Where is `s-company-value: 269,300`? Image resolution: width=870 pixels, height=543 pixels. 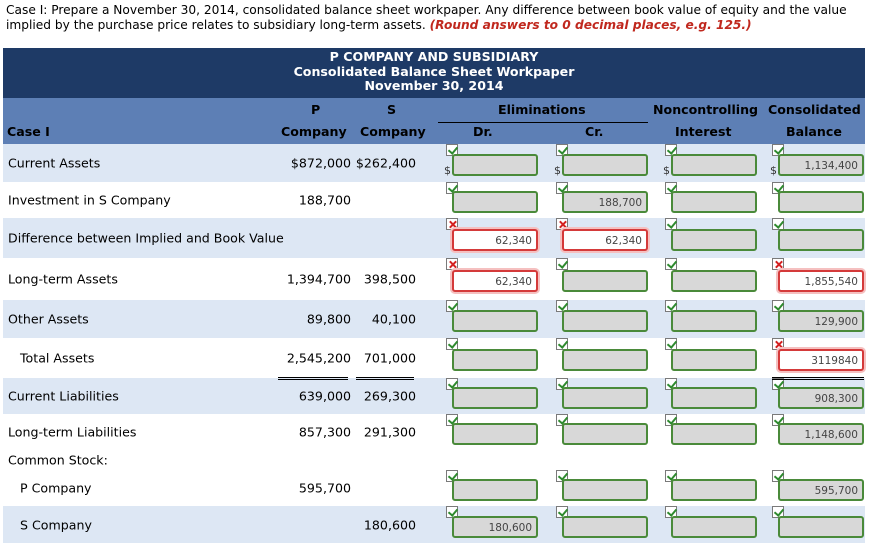
s-company-value: 269,300 is located at coordinates (389, 396).